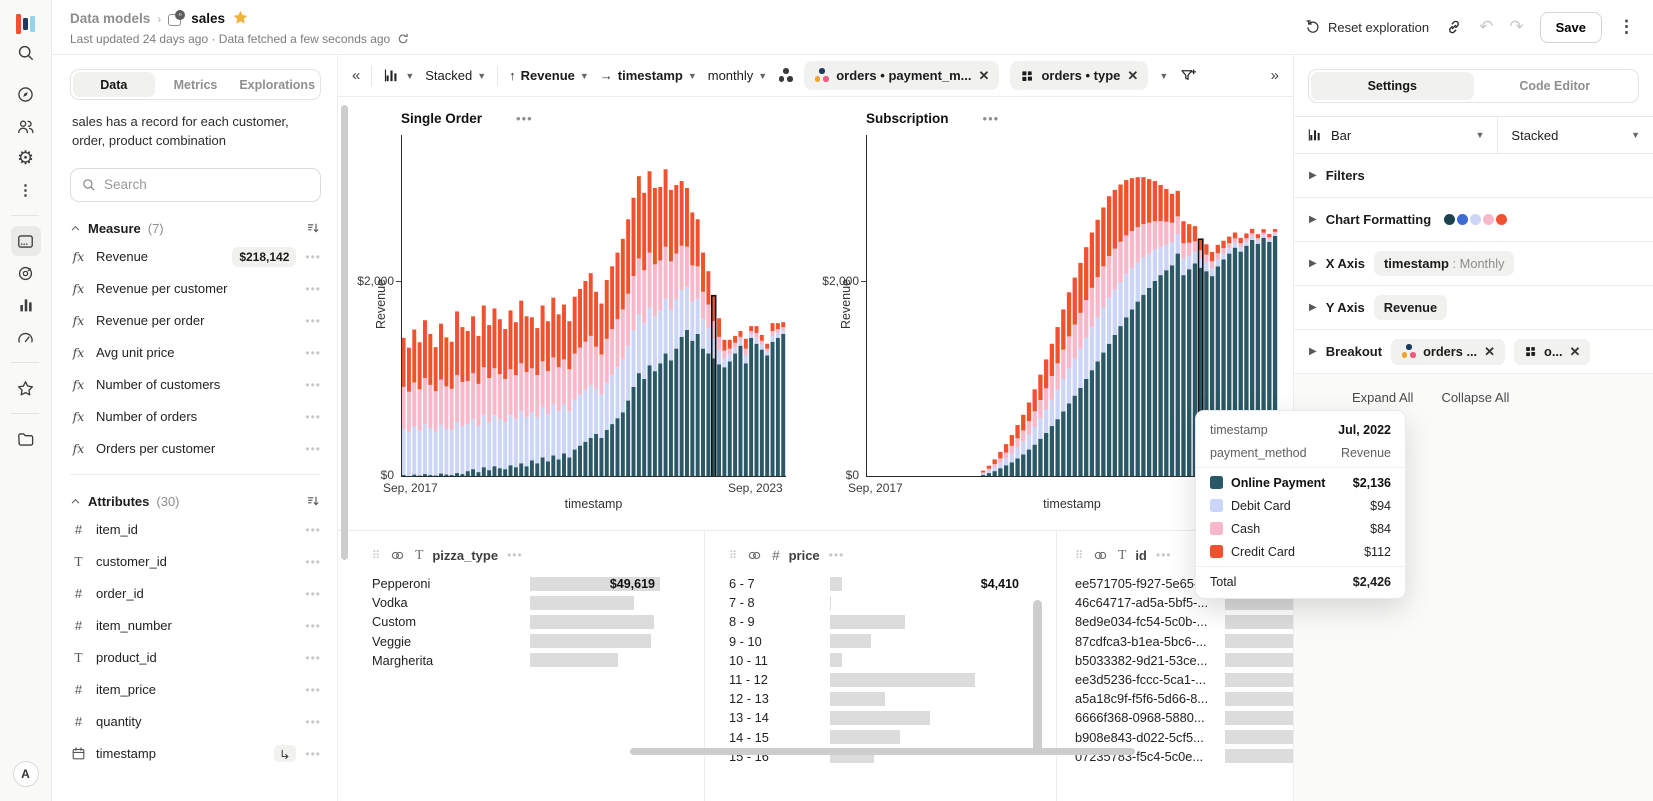  What do you see at coordinates (195, 449) in the screenshot?
I see `measure-row: fx Orders per customer •••` at bounding box center [195, 449].